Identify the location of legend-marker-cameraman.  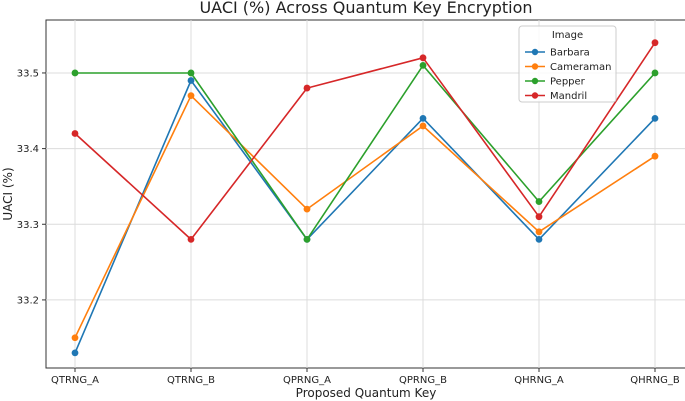
(535, 66).